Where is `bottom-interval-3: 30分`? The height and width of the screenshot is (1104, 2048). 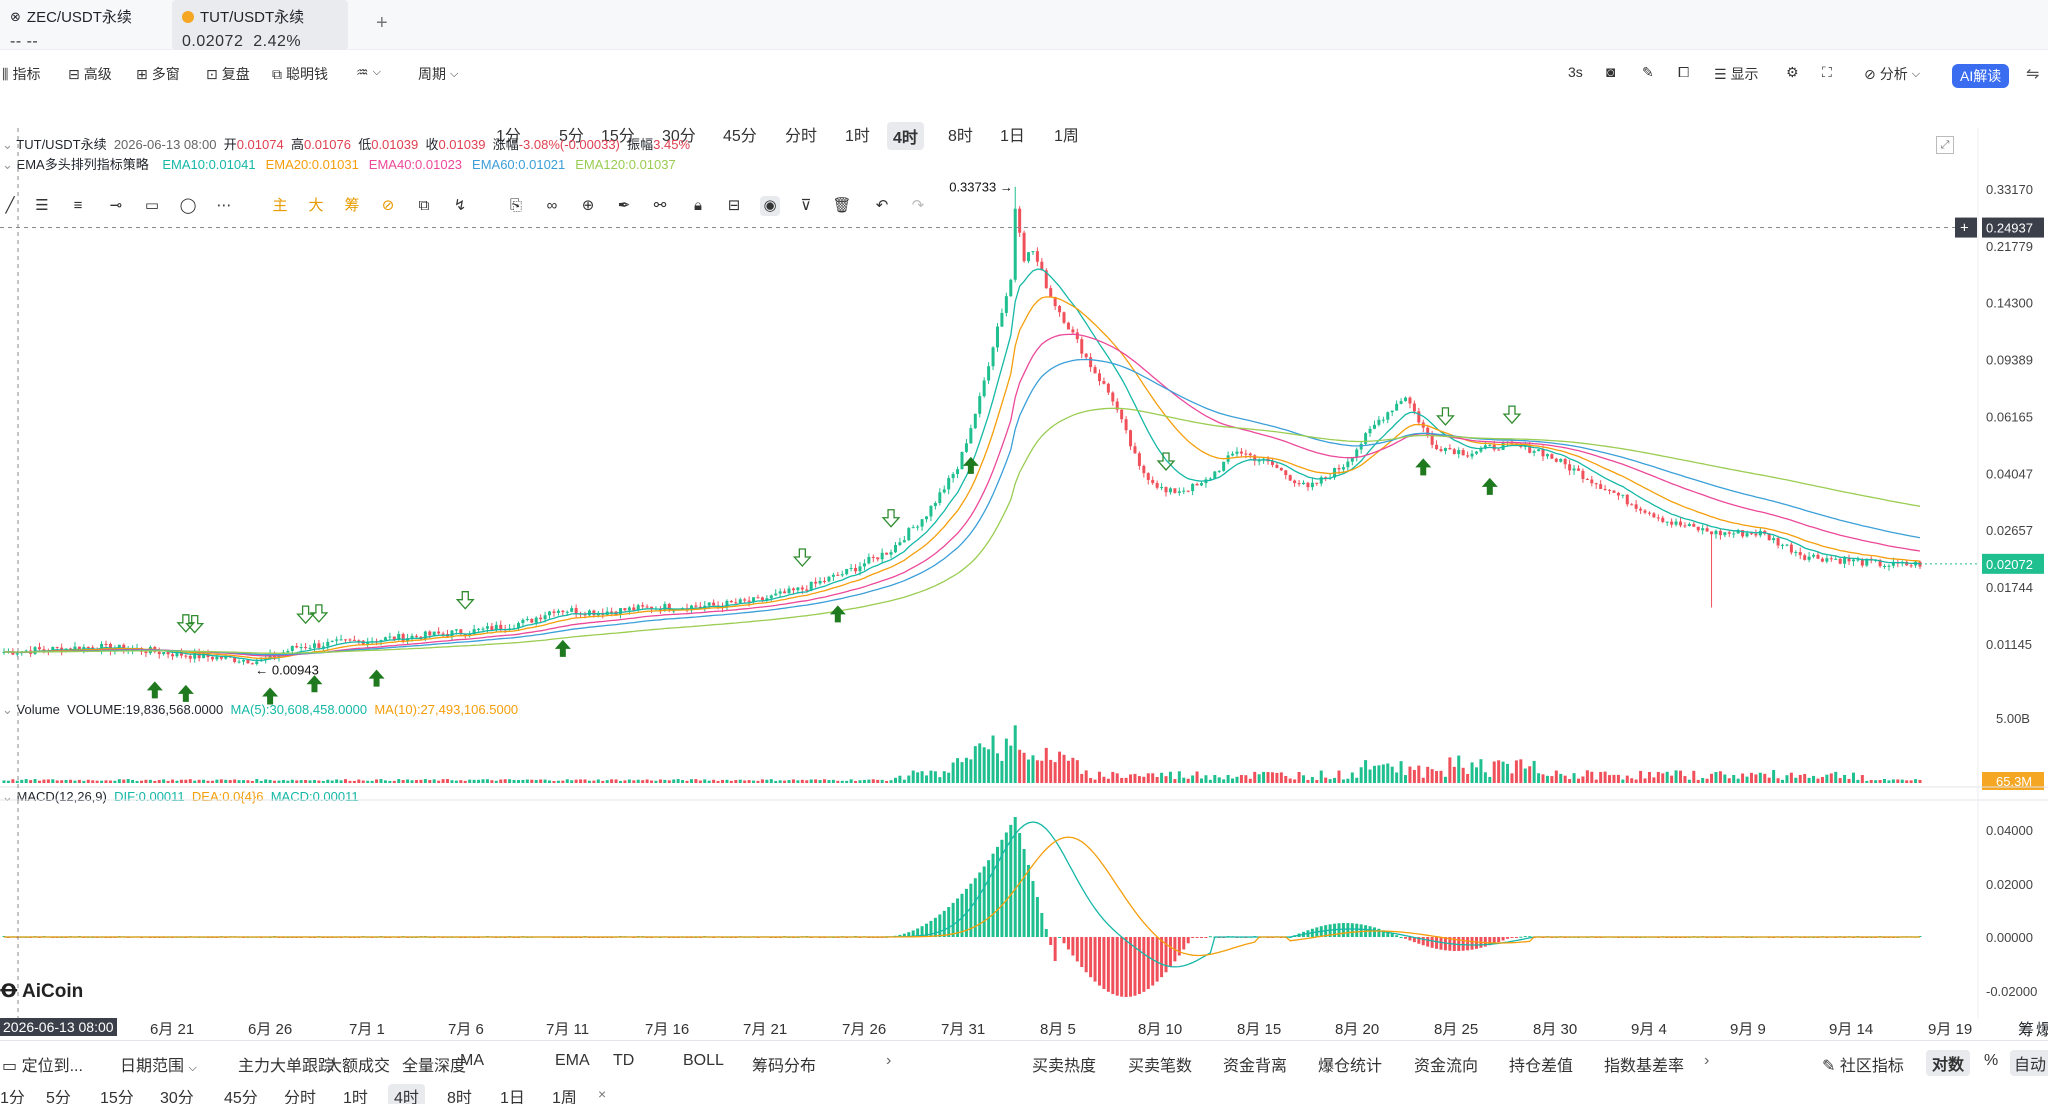
bottom-interval-3: 30分 is located at coordinates (177, 1097).